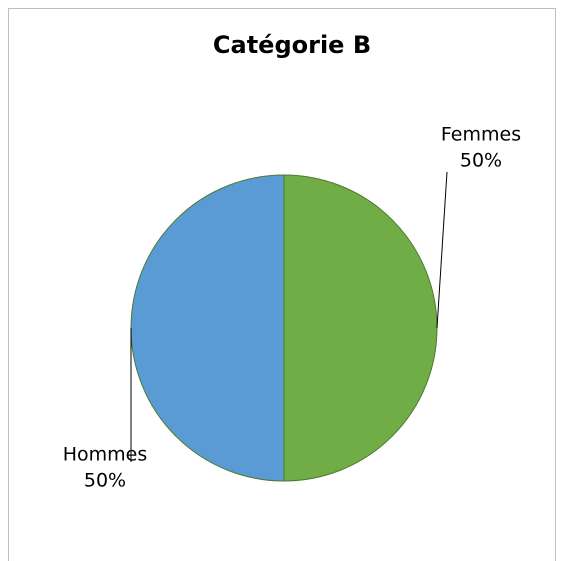 Image resolution: width=564 pixels, height=561 pixels. What do you see at coordinates (442, 250) in the screenshot?
I see `leader-line` at bounding box center [442, 250].